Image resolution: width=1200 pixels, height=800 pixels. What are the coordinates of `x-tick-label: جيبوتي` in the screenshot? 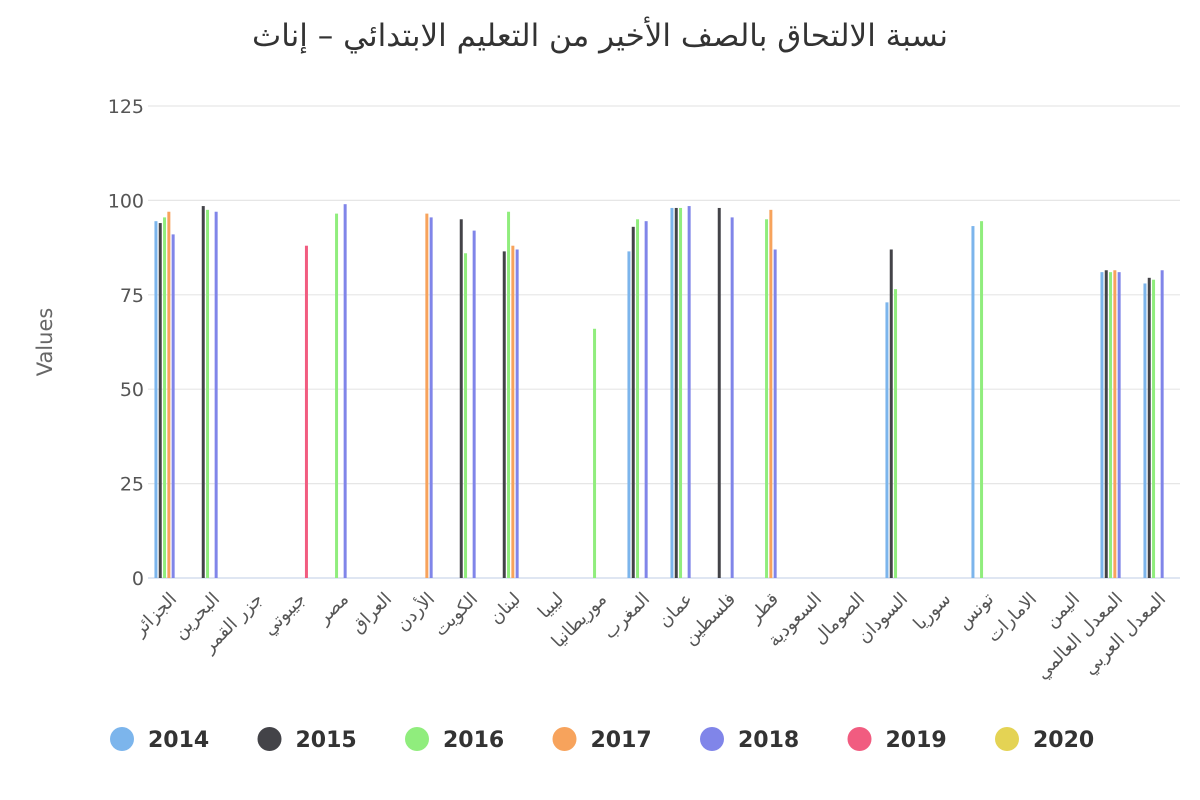 It's located at (284, 614).